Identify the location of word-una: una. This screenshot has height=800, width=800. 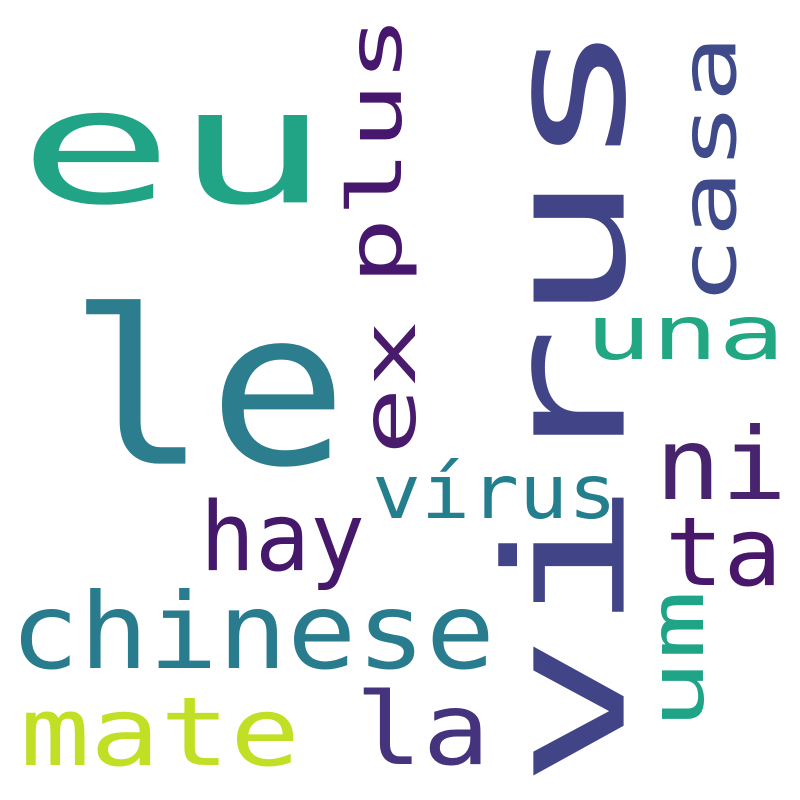
(685, 333).